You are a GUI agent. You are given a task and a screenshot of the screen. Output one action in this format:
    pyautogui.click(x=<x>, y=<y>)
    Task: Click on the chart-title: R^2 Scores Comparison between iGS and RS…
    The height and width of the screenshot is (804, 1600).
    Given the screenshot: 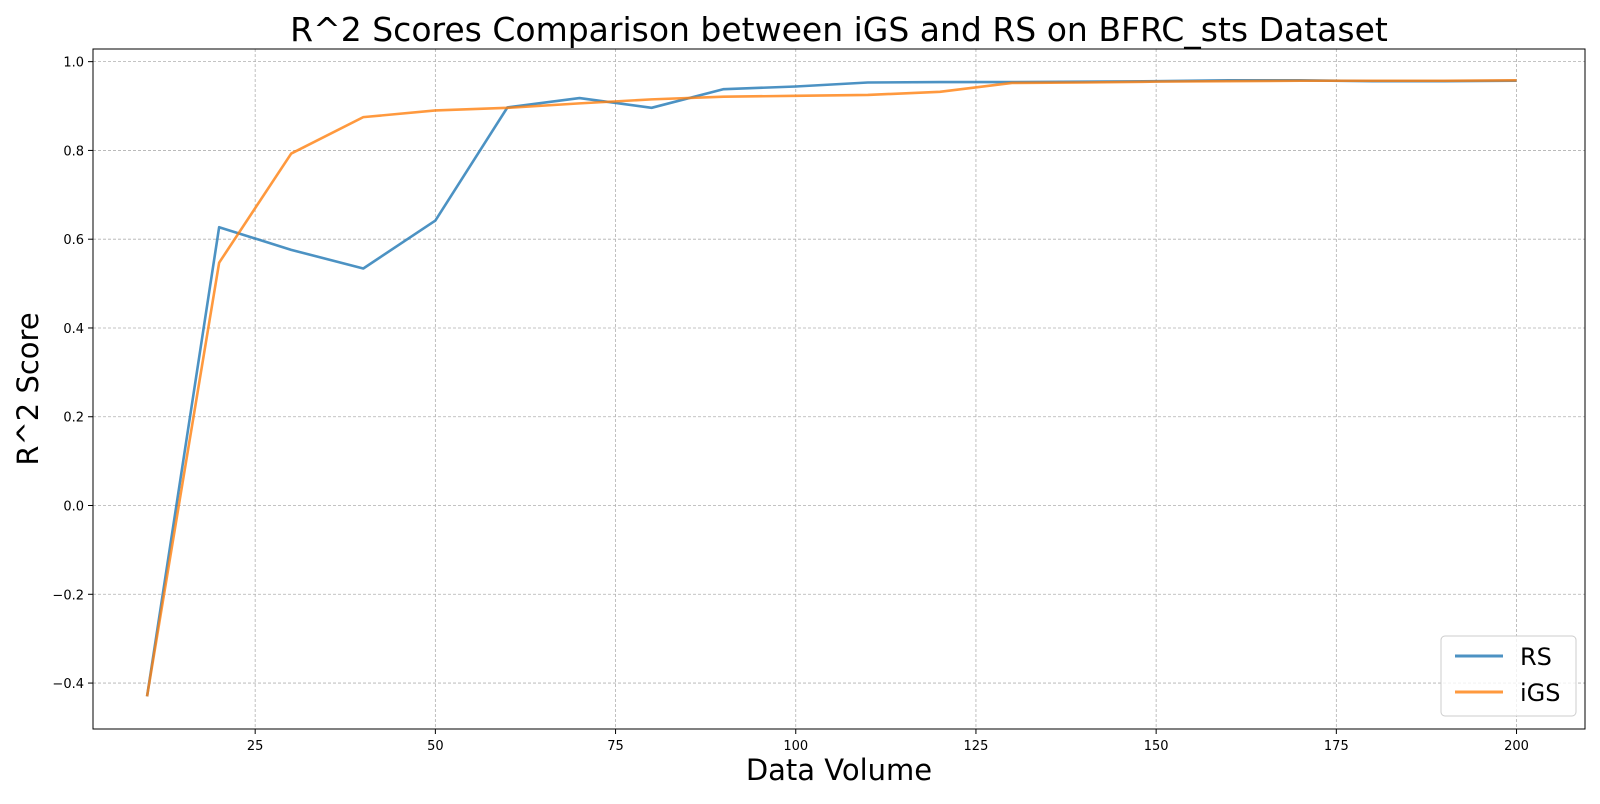 What is the action you would take?
    pyautogui.click(x=839, y=29)
    